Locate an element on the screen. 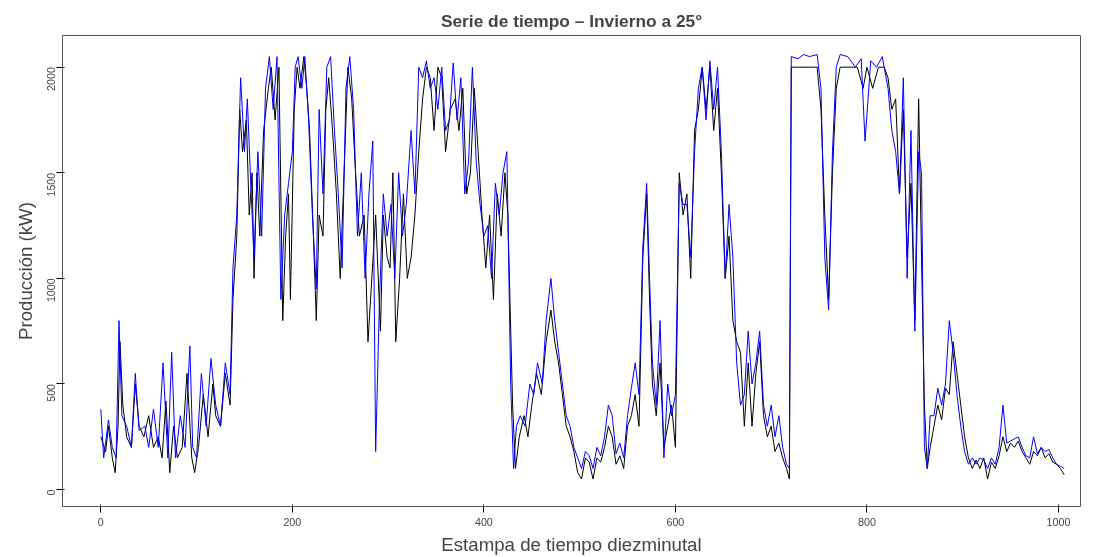 The image size is (1094, 557). y-tick-label: 0 is located at coordinates (51, 492).